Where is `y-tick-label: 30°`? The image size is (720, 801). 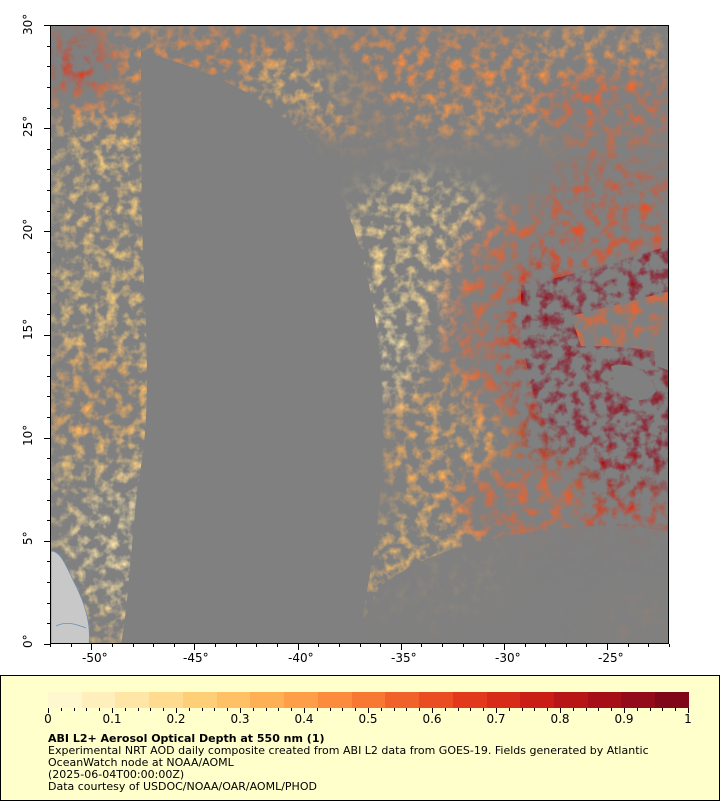
y-tick-label: 30° is located at coordinates (28, 24).